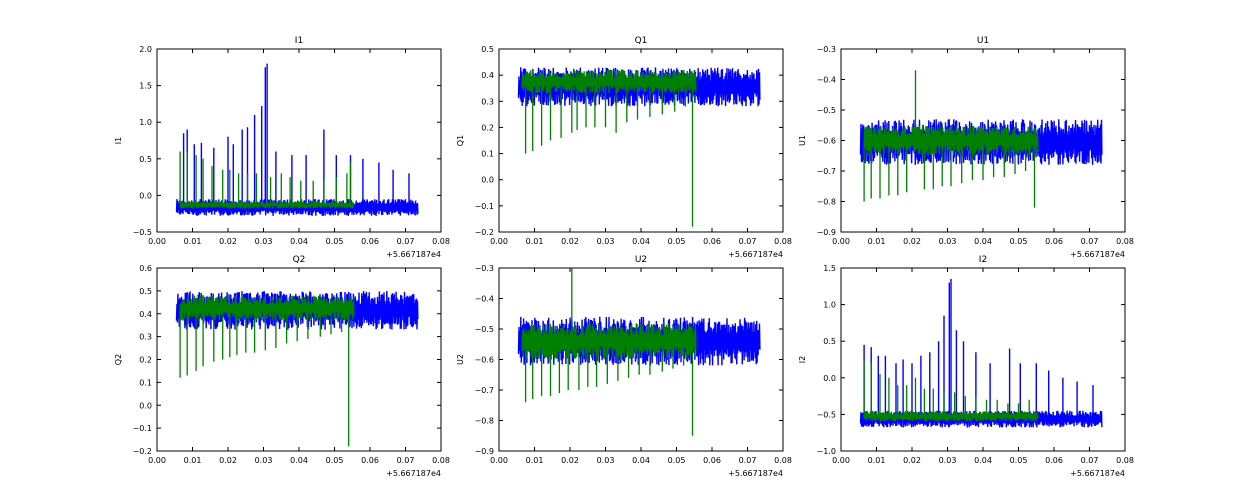 The height and width of the screenshot is (500, 1250). I want to click on subplot-title: U2, so click(641, 260).